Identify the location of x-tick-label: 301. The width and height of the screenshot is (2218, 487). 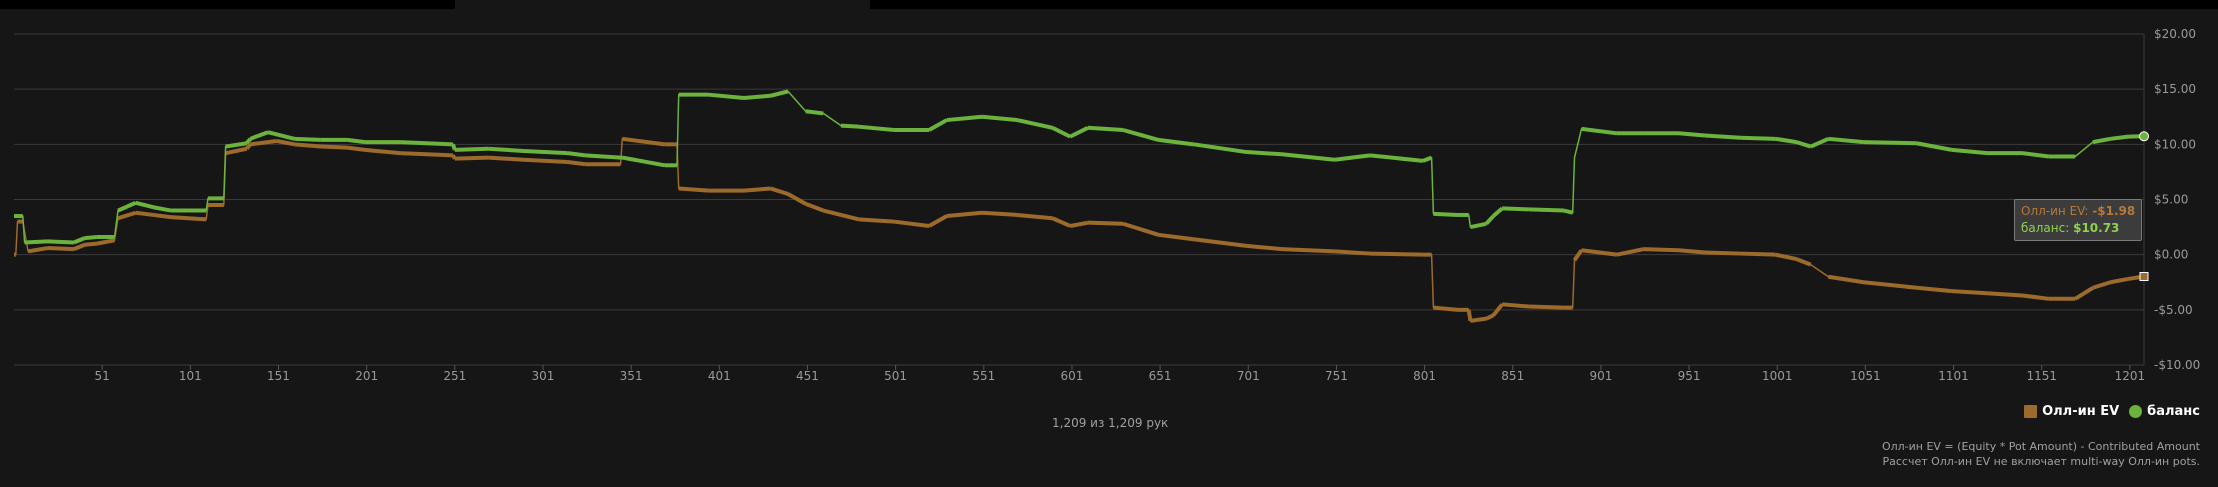
(543, 376).